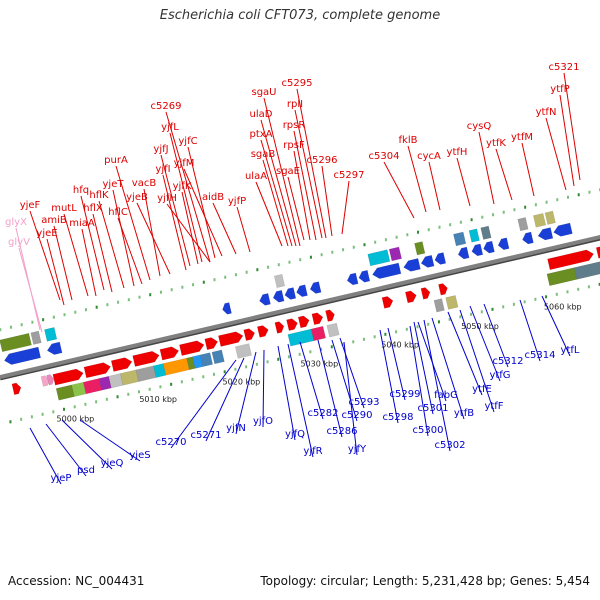 The height and width of the screenshot is (600, 600). I want to click on gene-label: yjfO, so click(263, 421).